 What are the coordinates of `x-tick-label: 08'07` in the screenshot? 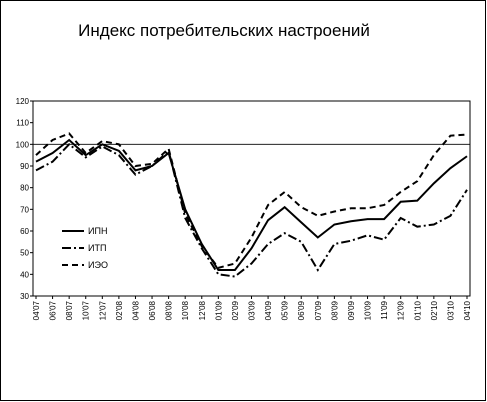 It's located at (69, 310).